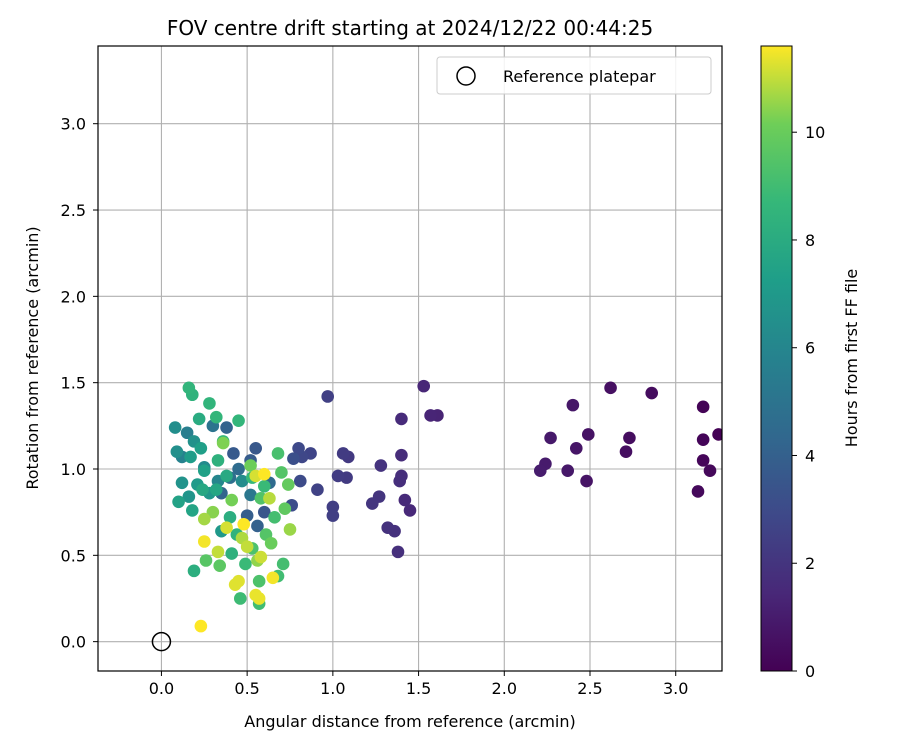  What do you see at coordinates (574, 75) in the screenshot?
I see `legend: Reference platepar` at bounding box center [574, 75].